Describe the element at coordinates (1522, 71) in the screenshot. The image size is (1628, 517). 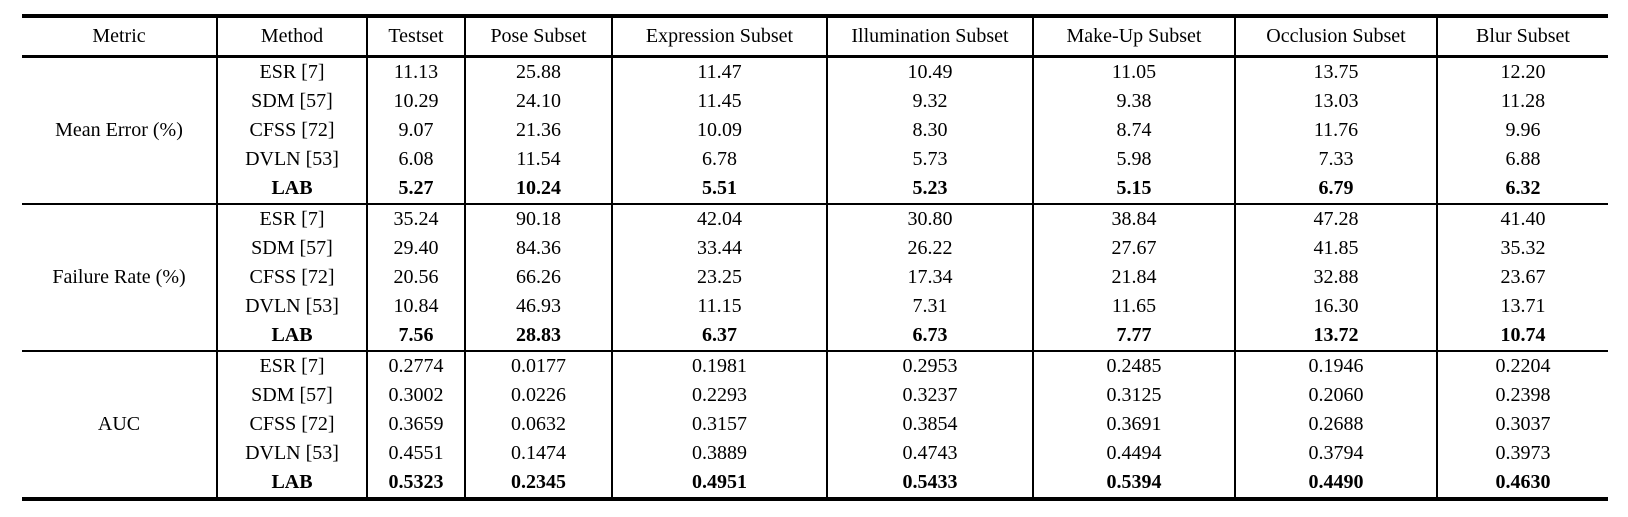
I see `value-cell: 12.20` at that location.